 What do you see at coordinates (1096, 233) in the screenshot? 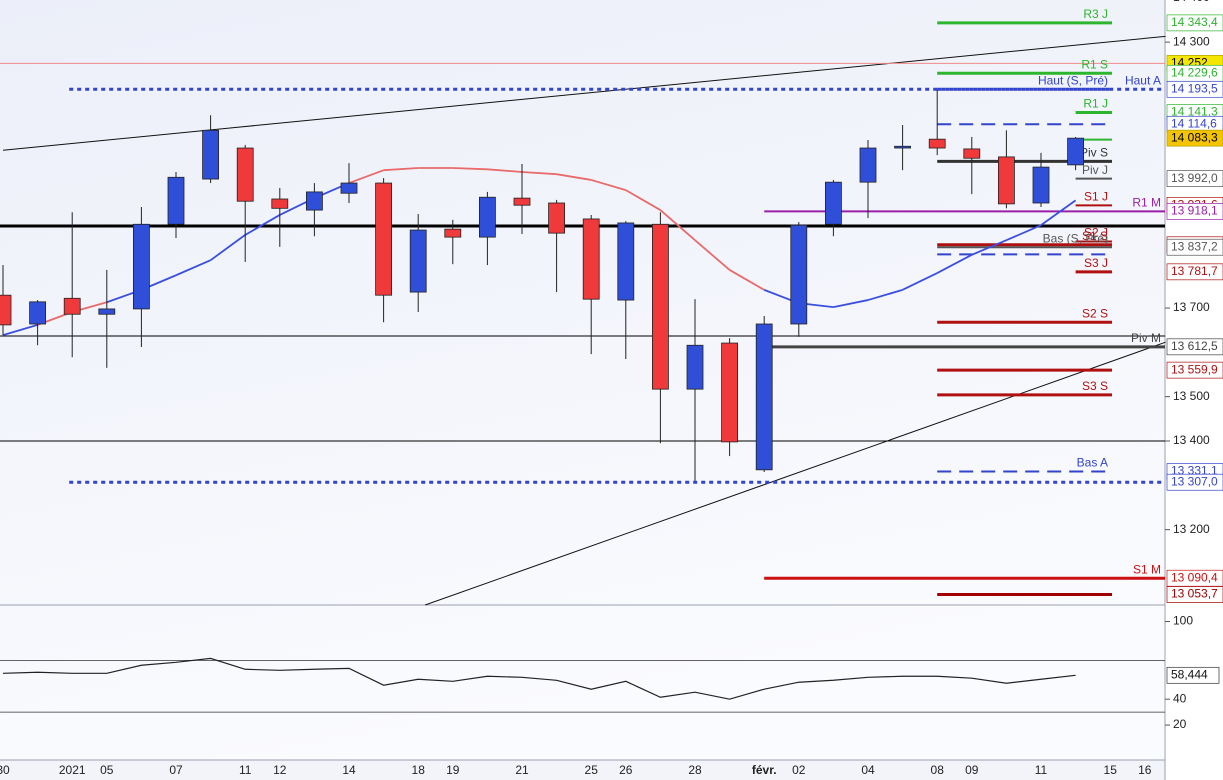
I see `level-name: S2 J` at bounding box center [1096, 233].